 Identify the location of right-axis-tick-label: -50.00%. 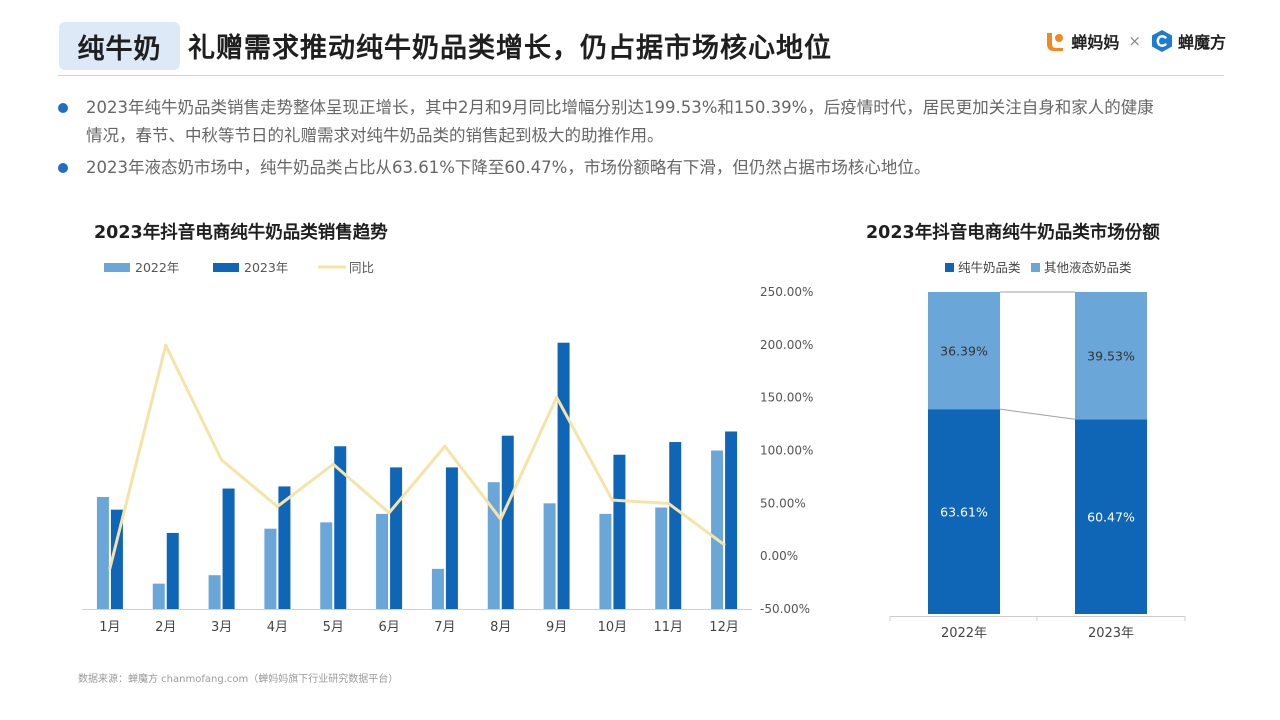
(785, 609).